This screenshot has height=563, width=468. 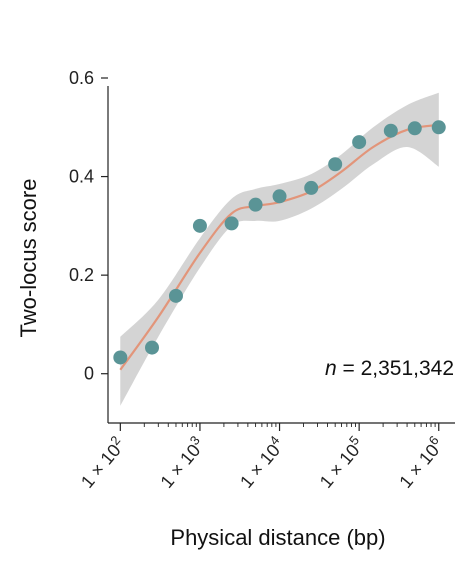 What do you see at coordinates (395, 368) in the screenshot?
I see `sample-size-value: = 2,351,342` at bounding box center [395, 368].